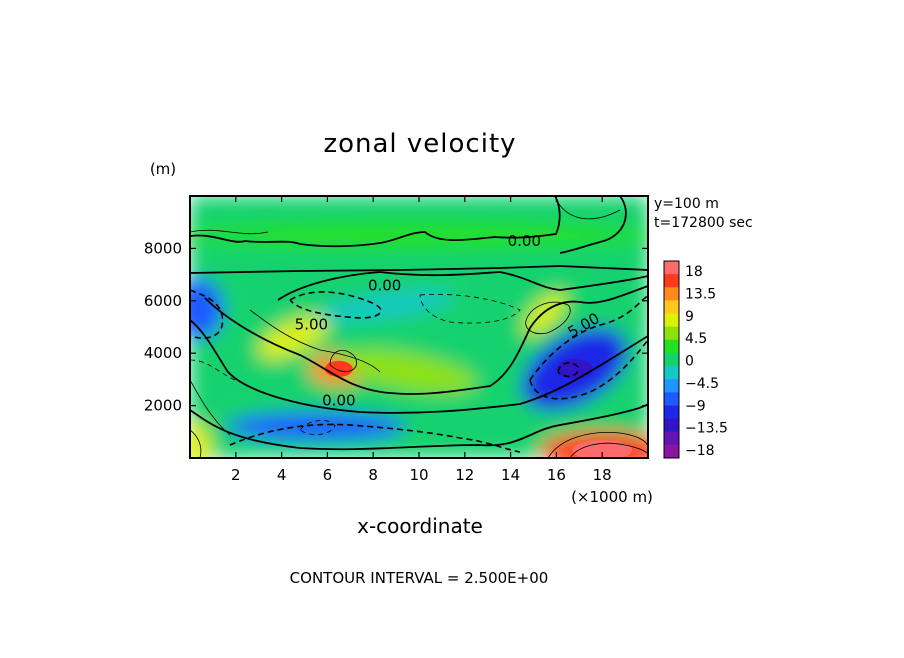 This screenshot has width=904, height=658. I want to click on x-tick-label-4: 4, so click(282, 475).